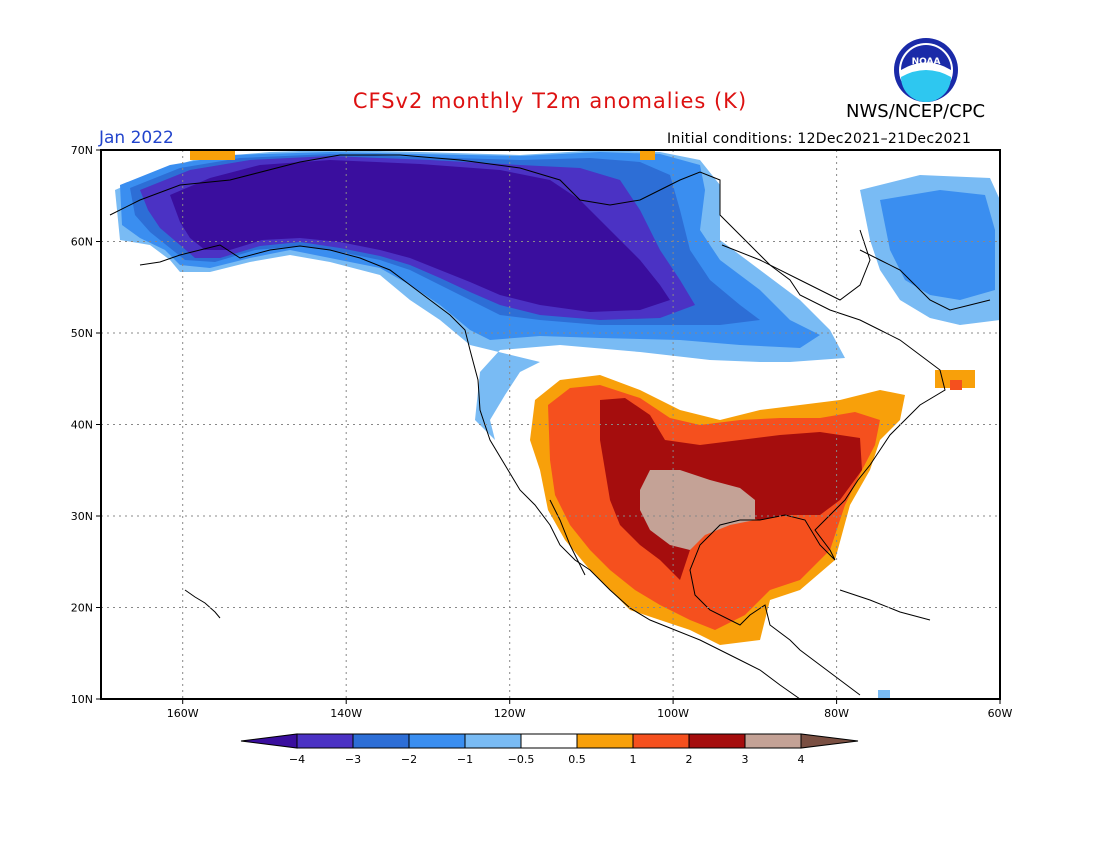  Describe the element at coordinates (884, 694) in the screenshot. I see `anomaly-patch-caribbean-blue` at that location.